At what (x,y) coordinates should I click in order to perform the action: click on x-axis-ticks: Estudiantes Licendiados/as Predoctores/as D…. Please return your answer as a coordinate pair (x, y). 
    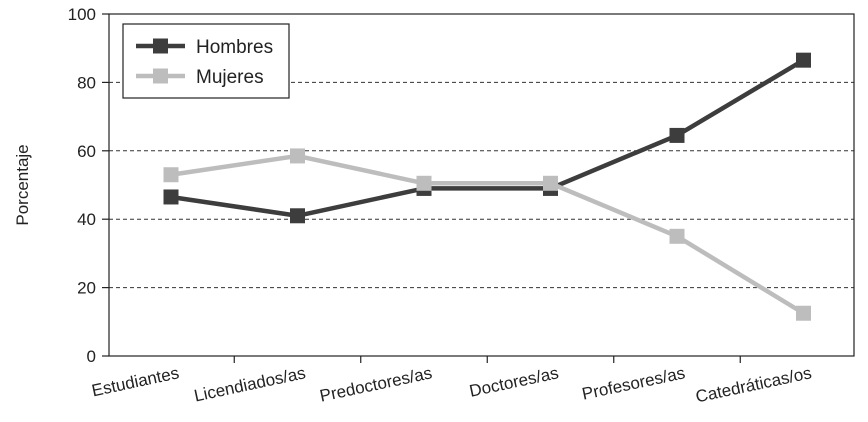
    Looking at the image, I should click on (451, 381).